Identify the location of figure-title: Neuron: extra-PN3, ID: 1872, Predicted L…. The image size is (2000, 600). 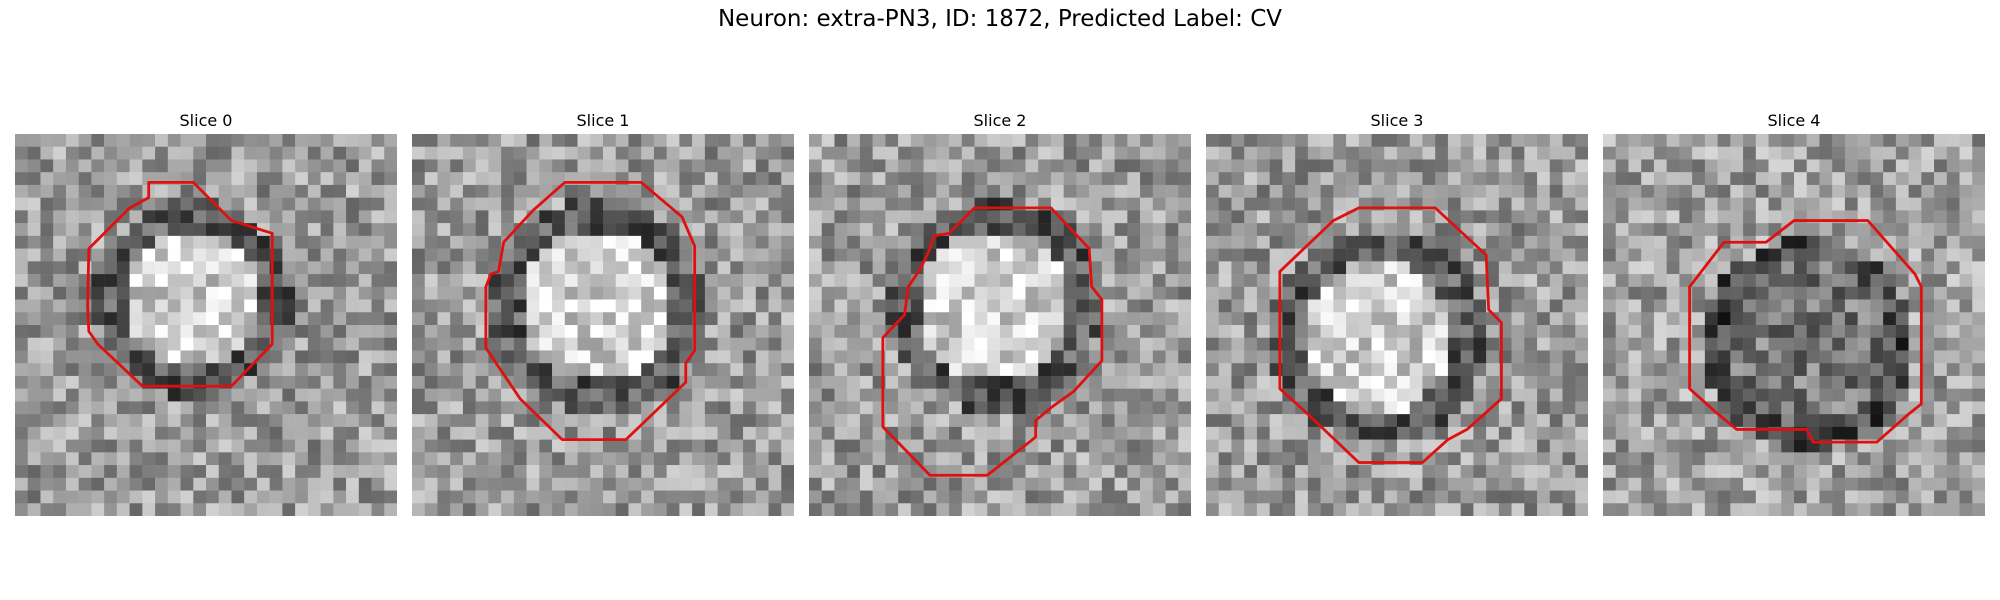
(1000, 19).